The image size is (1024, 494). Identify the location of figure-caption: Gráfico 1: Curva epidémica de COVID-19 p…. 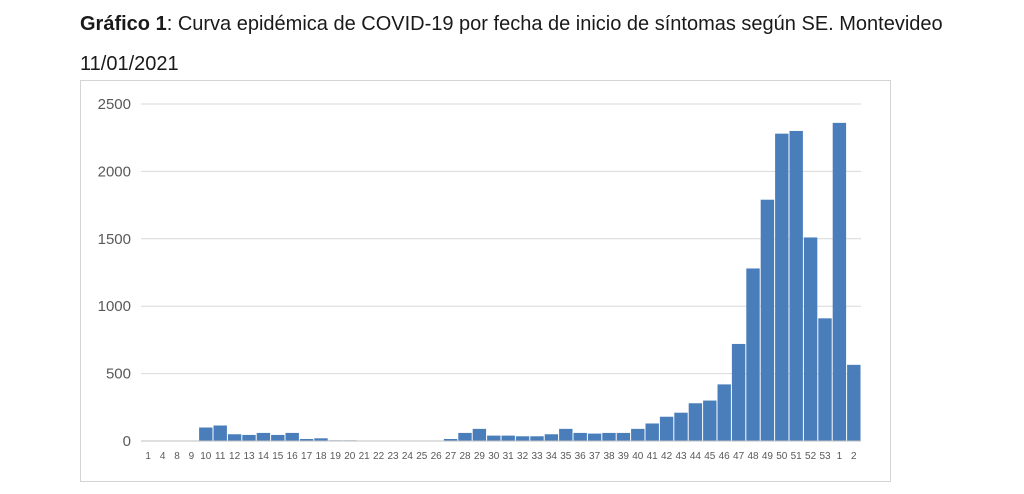
(540, 44).